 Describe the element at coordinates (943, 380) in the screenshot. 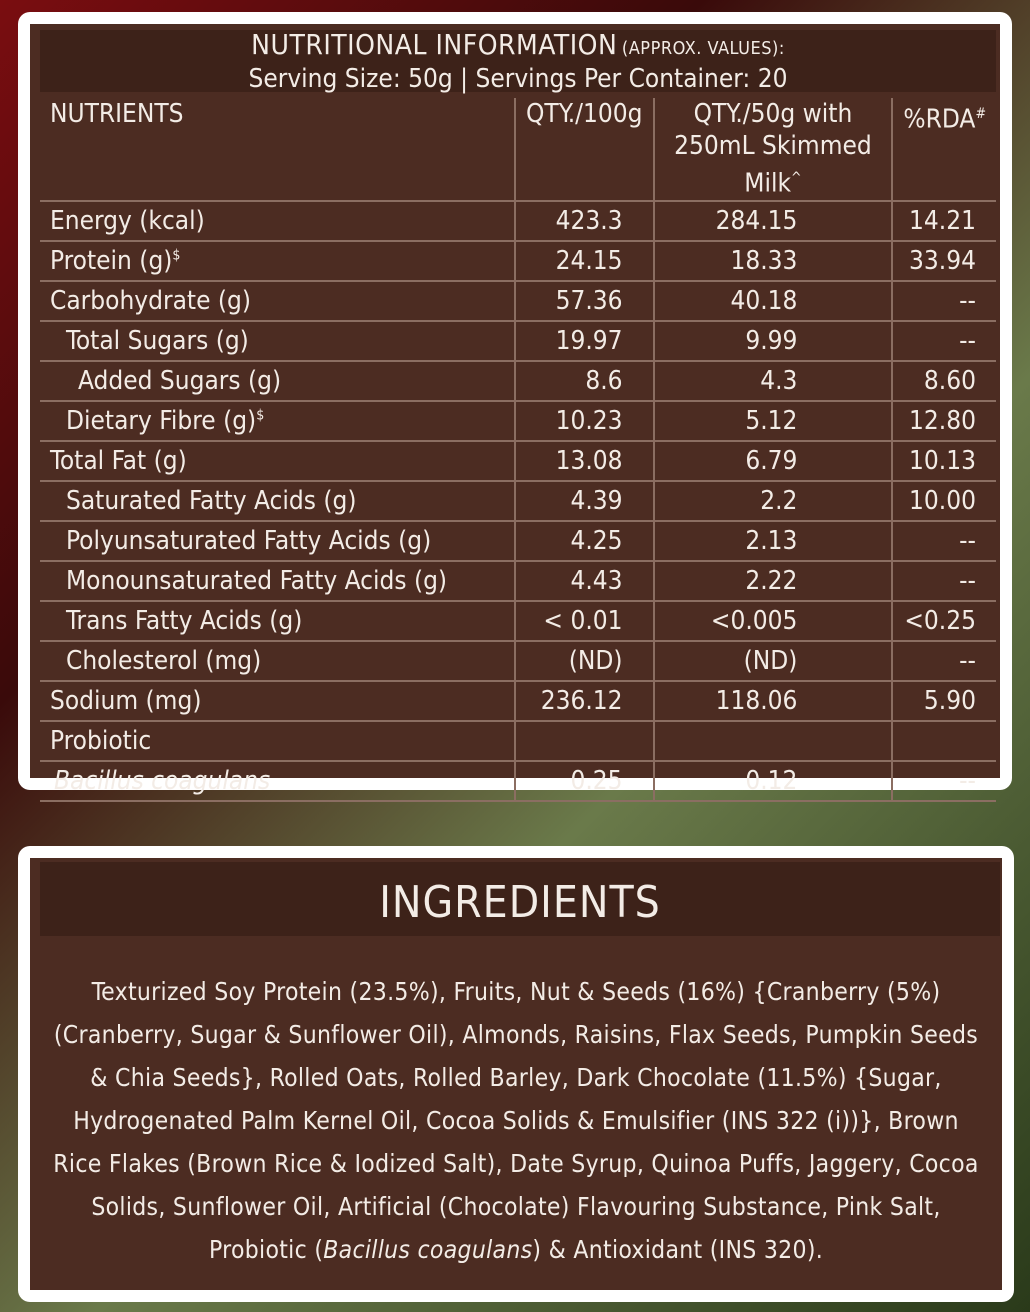

I see `value-cell: 8.60` at that location.